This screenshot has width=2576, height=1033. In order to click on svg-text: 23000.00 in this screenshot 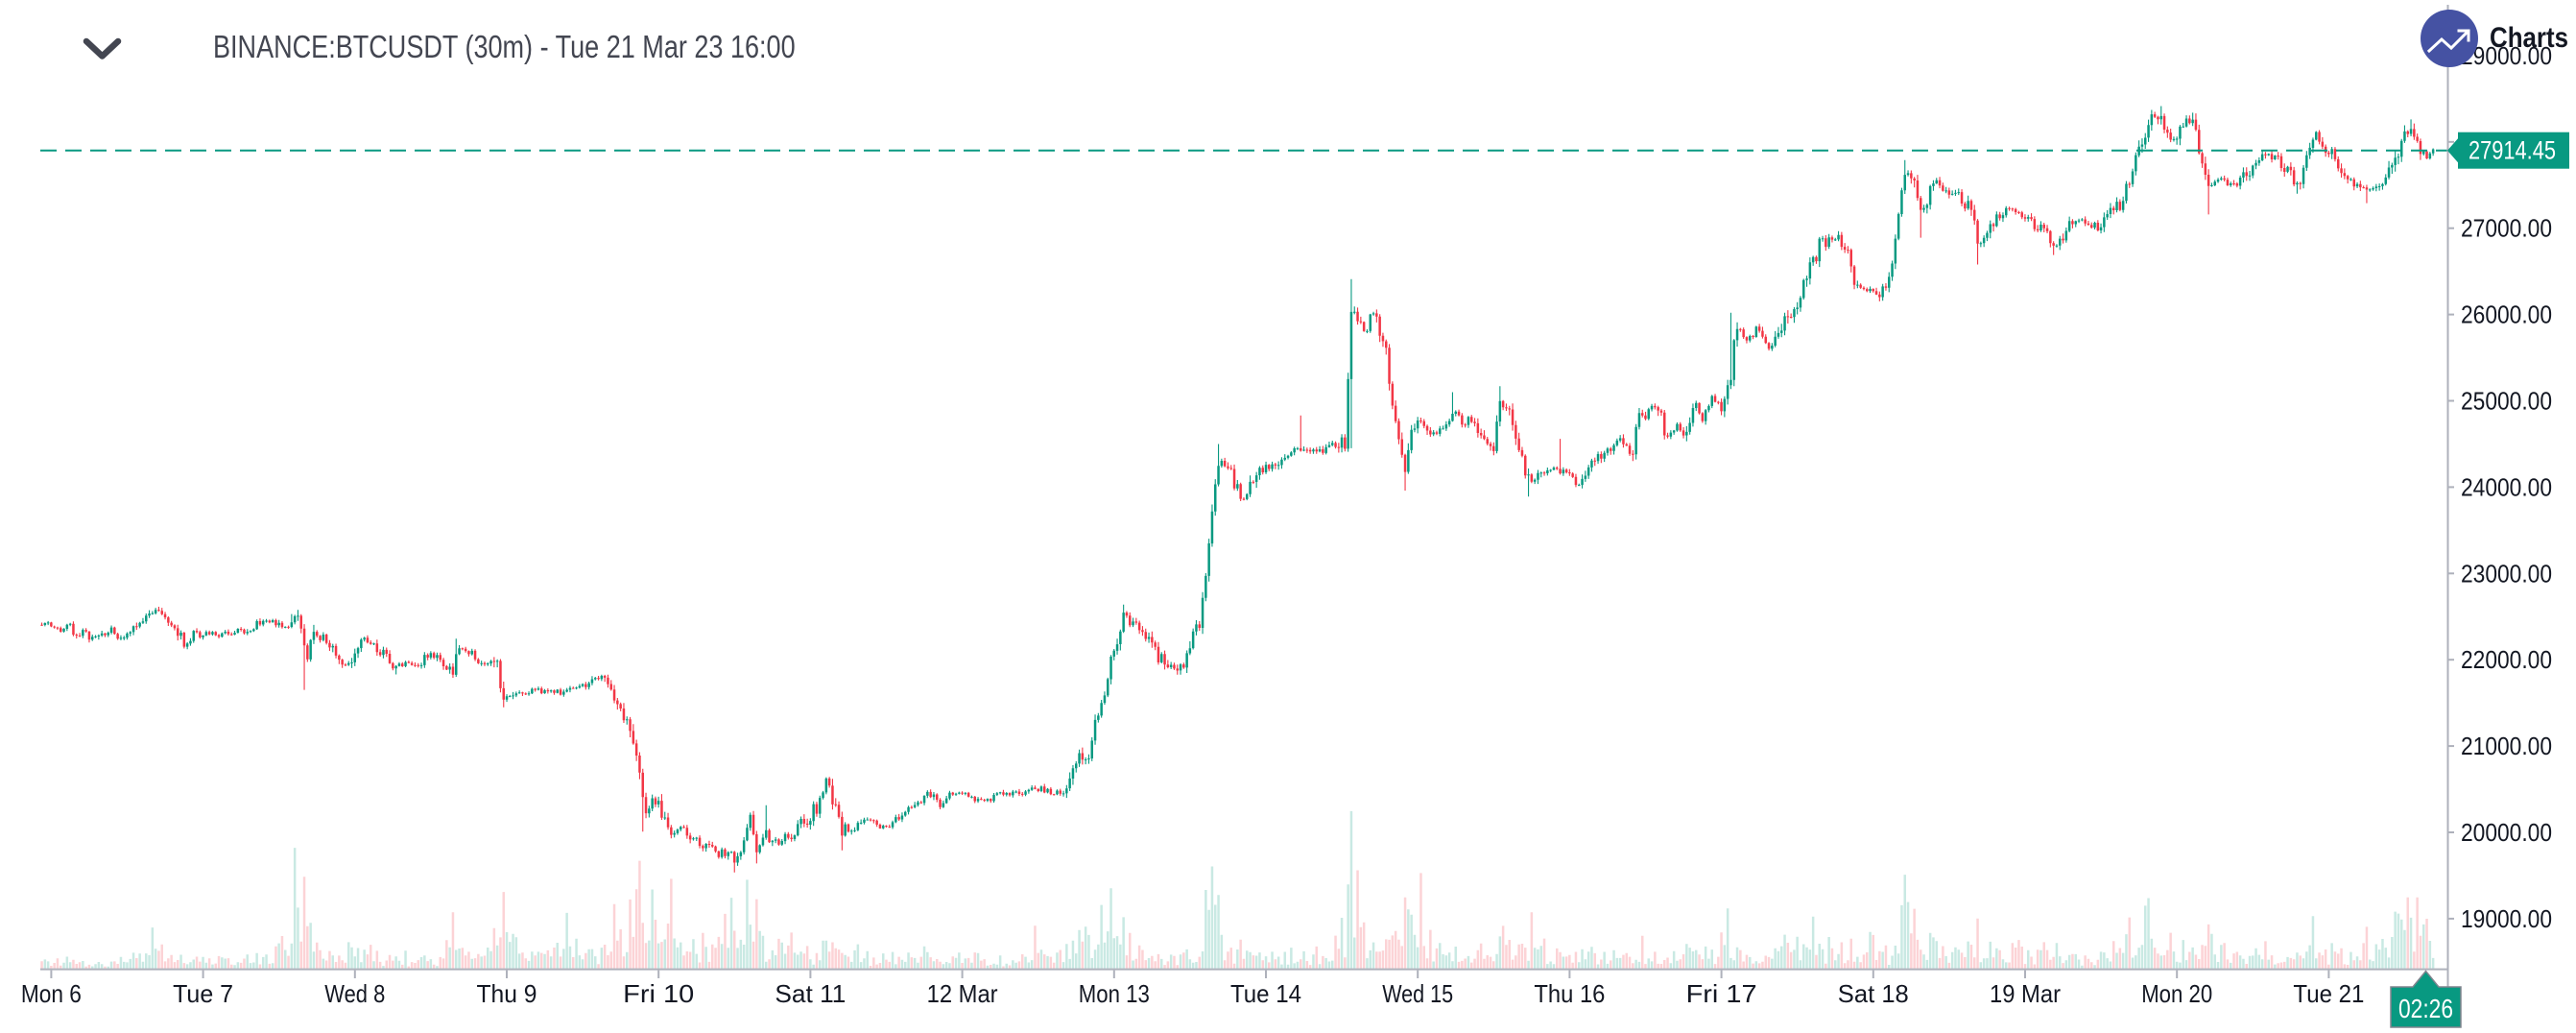, I will do `click(2506, 573)`.